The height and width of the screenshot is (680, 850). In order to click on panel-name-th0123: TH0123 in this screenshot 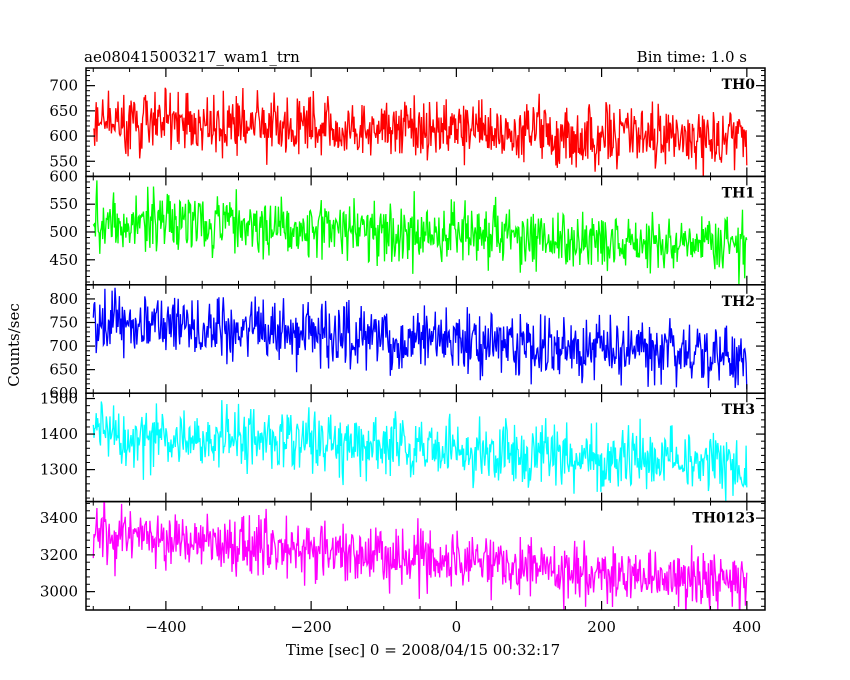, I will do `click(723, 519)`.